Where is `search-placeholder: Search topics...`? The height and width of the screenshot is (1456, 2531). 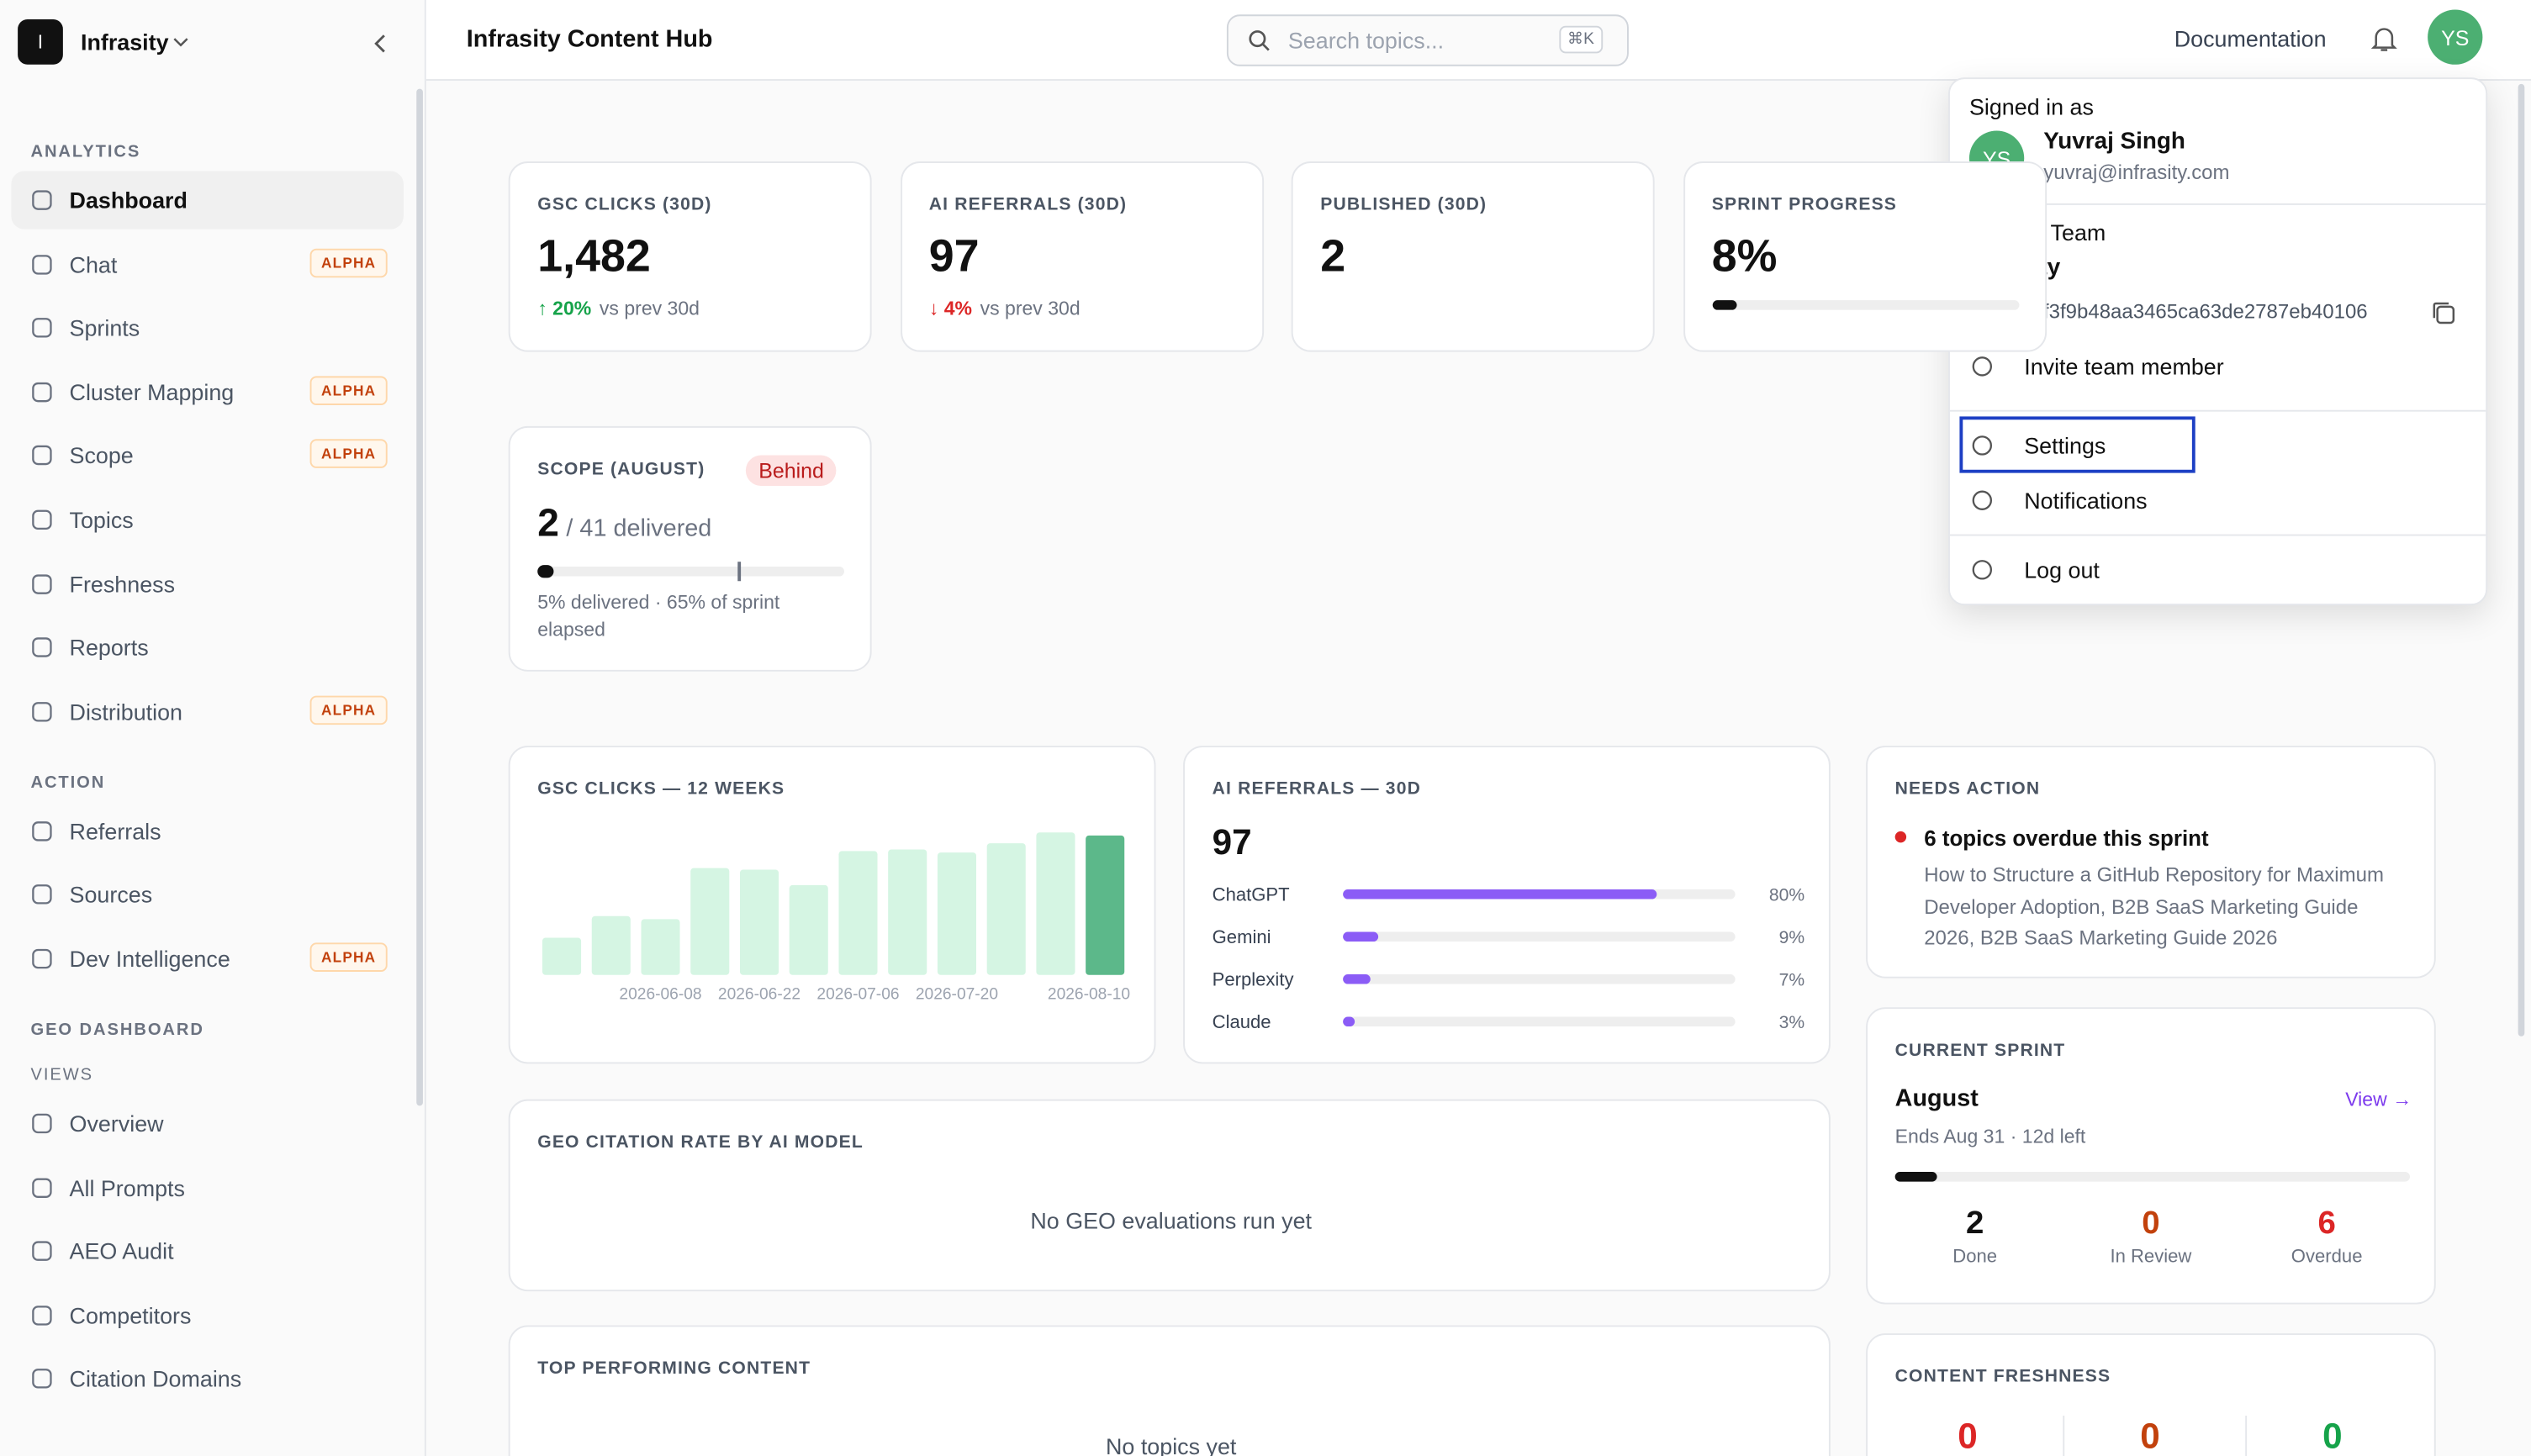
search-placeholder: Search topics... is located at coordinates (1366, 40).